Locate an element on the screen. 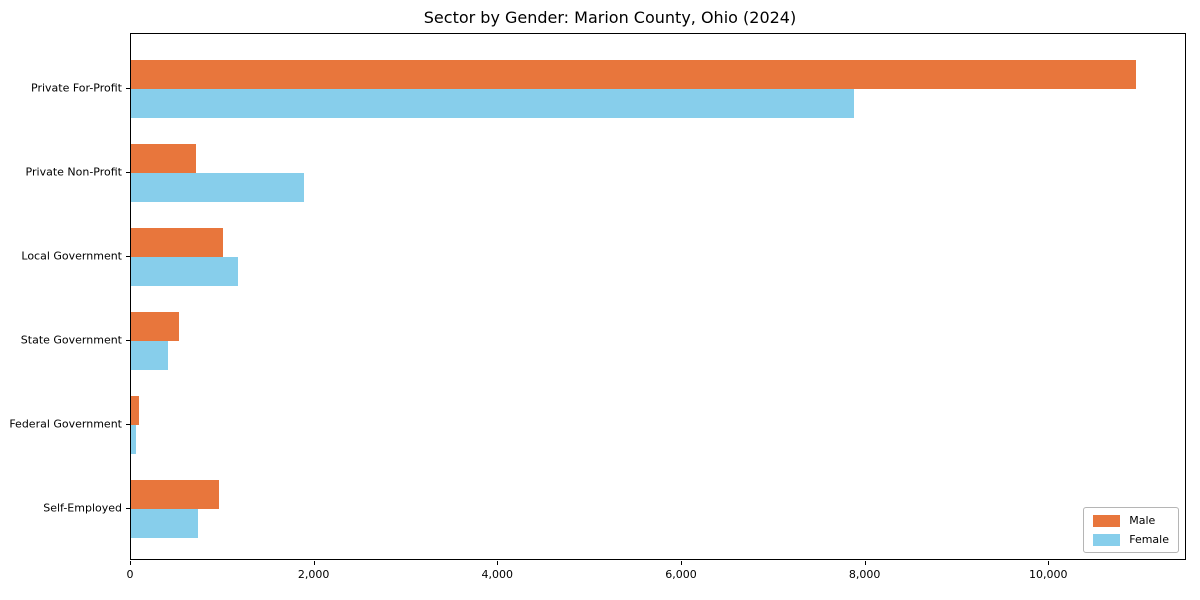 The image size is (1200, 600). legend-swatch-male is located at coordinates (1107, 520).